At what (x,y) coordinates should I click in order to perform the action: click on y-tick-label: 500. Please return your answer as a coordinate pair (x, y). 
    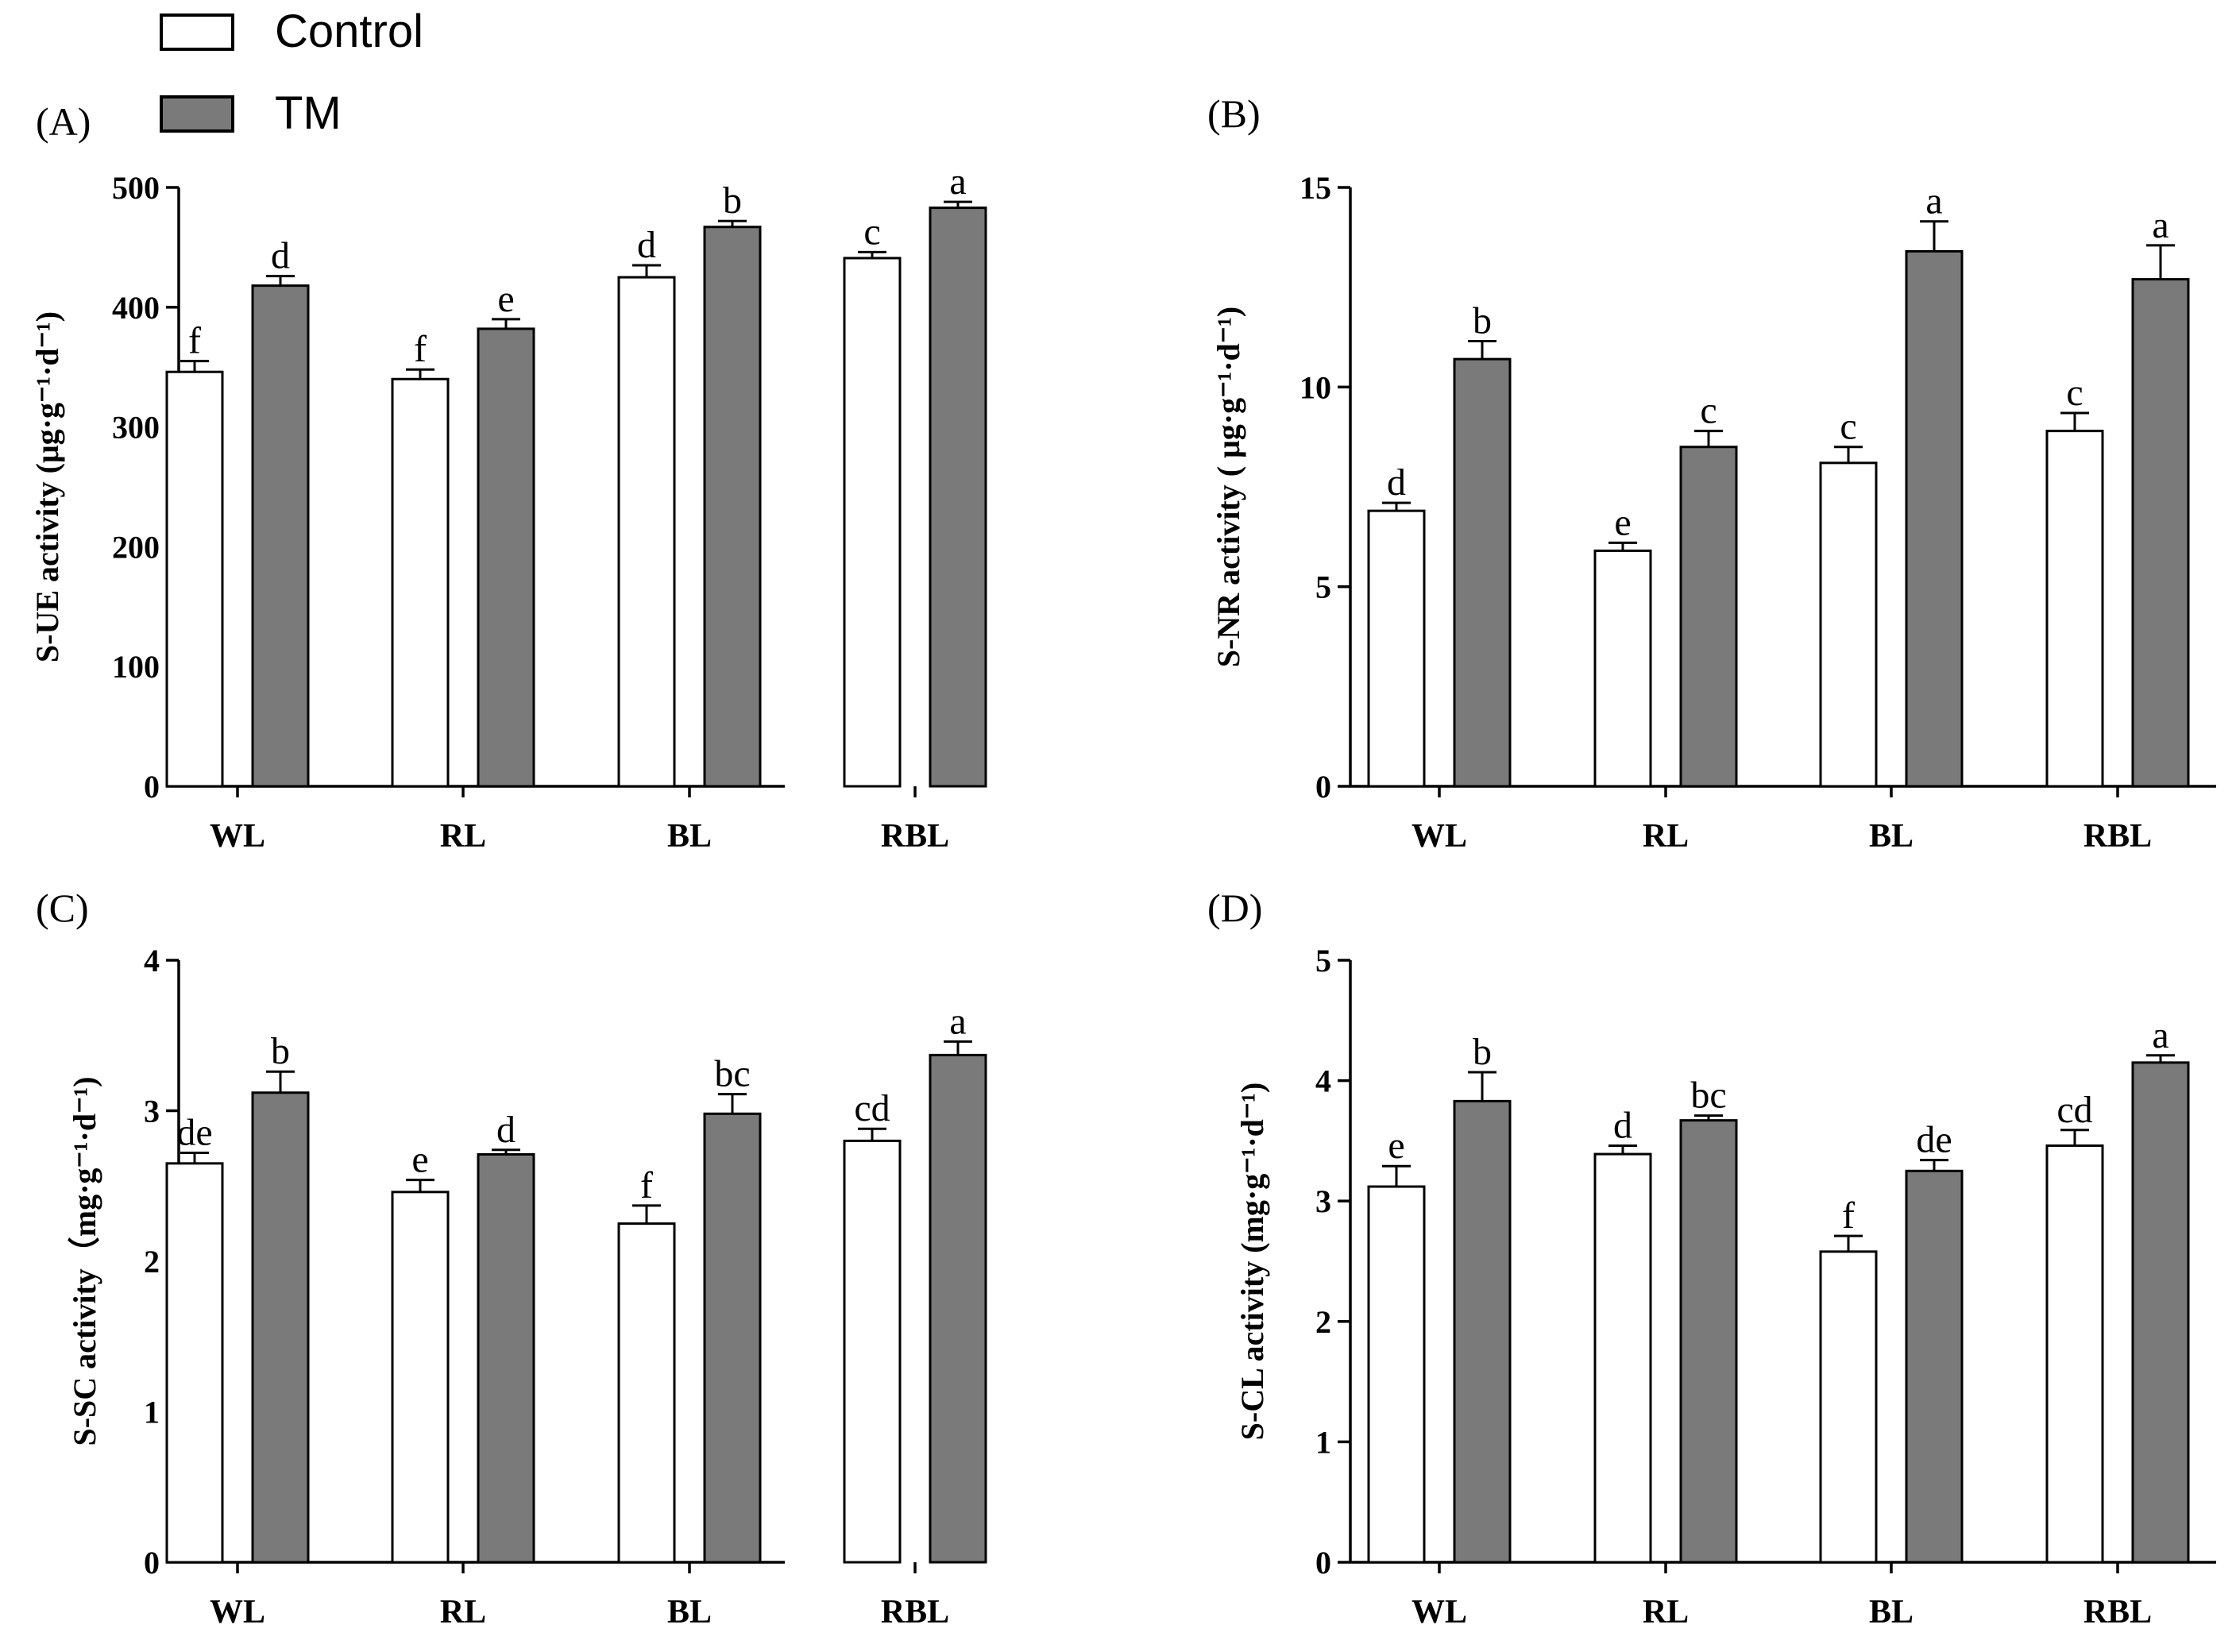
    Looking at the image, I should click on (136, 188).